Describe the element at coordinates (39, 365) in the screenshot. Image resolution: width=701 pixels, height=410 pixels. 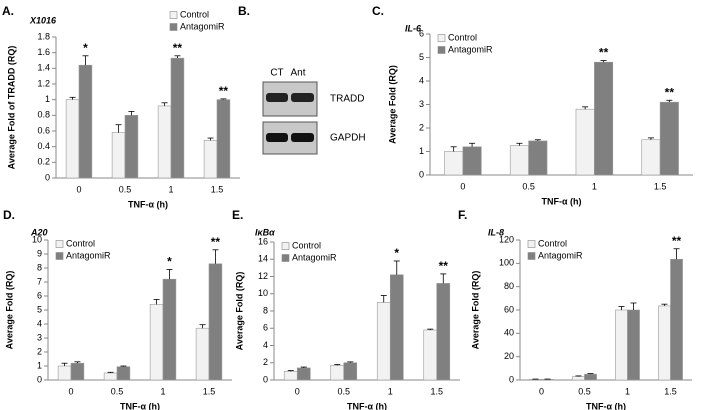
I see `y-tick-label: 1` at that location.